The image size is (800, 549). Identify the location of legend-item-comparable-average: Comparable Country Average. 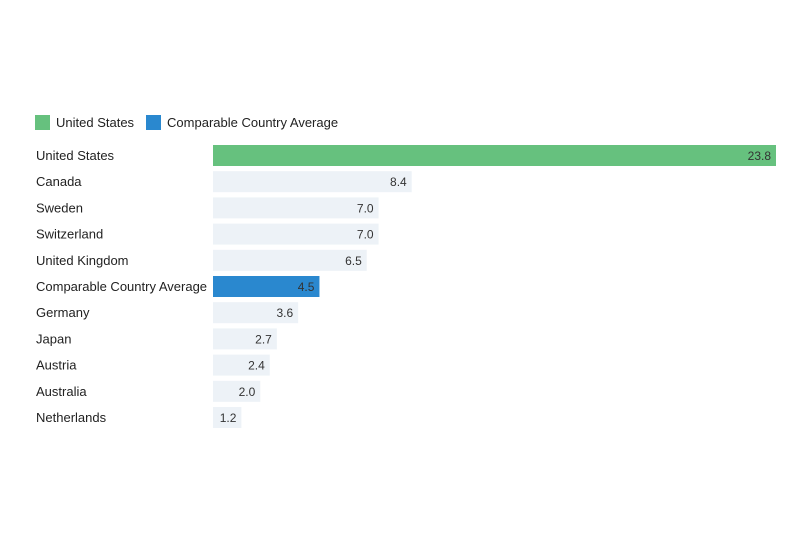
(242, 122).